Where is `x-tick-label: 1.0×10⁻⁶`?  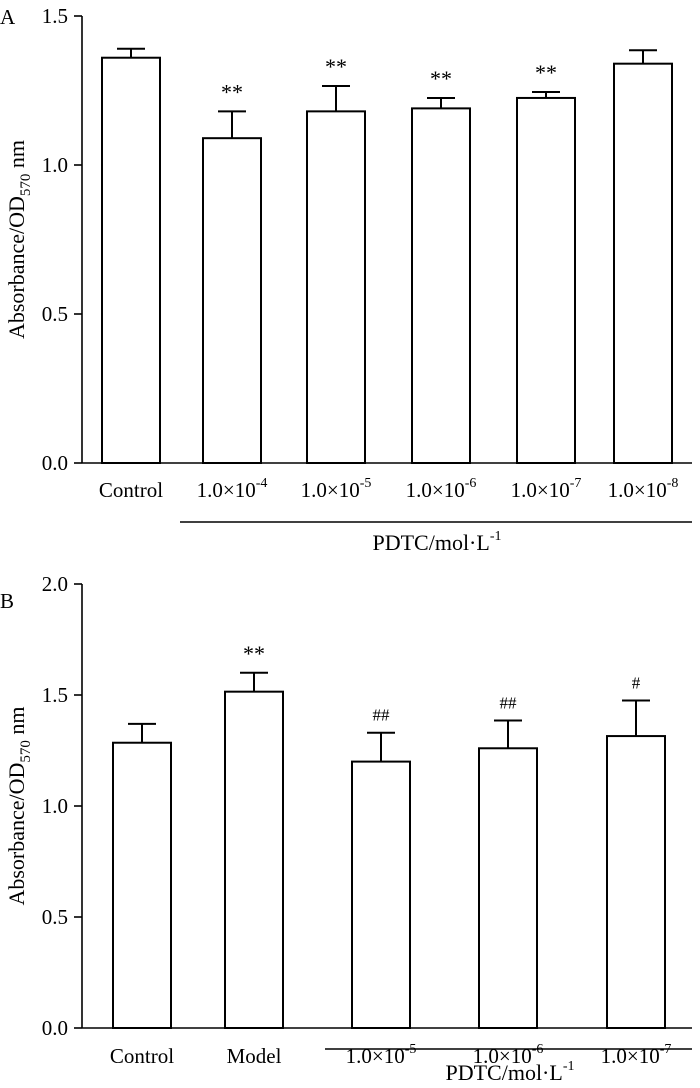 x-tick-label: 1.0×10⁻⁶ is located at coordinates (441, 489).